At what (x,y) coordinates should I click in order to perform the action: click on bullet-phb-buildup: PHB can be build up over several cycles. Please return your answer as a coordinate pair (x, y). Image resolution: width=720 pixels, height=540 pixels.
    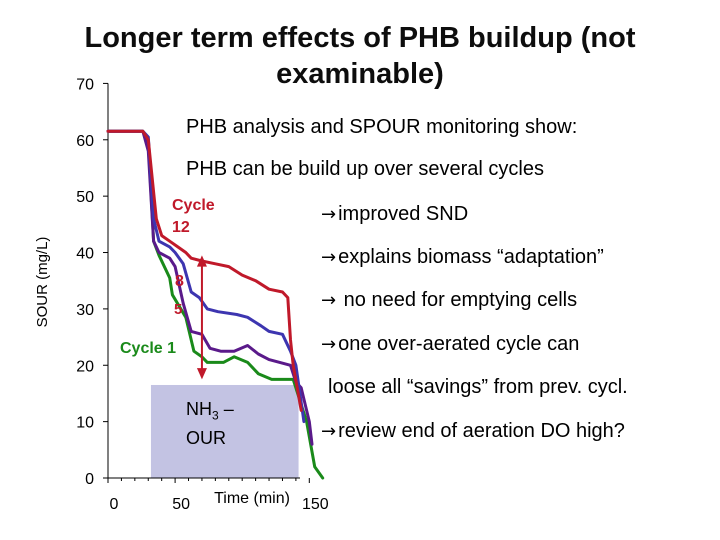
    Looking at the image, I should click on (365, 169).